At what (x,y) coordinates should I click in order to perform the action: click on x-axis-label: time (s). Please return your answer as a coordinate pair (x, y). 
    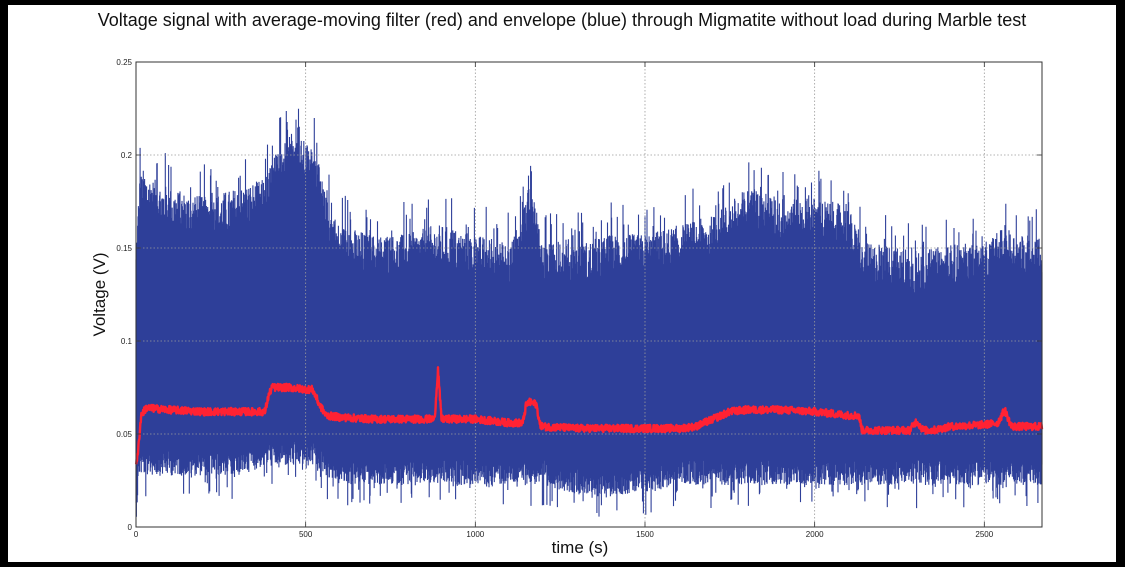
    Looking at the image, I should click on (580, 547).